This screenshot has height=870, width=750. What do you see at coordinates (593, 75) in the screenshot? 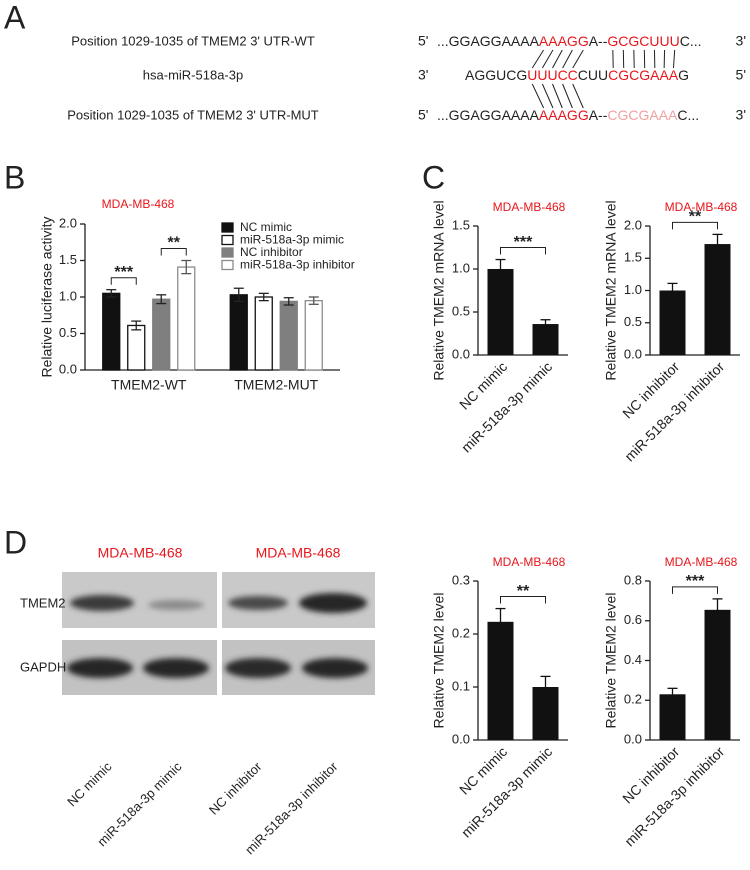
I see `sequence-segment: CUU` at bounding box center [593, 75].